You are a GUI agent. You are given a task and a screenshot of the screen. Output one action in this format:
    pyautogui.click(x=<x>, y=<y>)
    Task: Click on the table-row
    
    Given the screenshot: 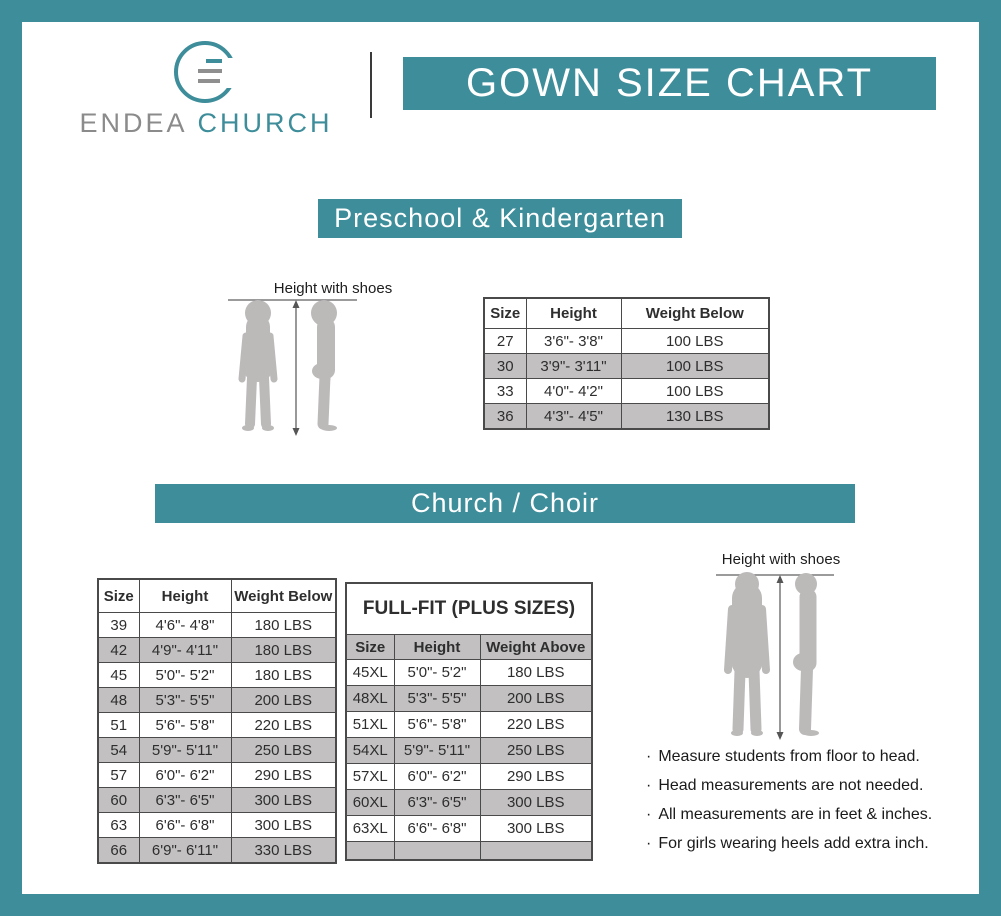 What is the action you would take?
    pyautogui.click(x=469, y=851)
    